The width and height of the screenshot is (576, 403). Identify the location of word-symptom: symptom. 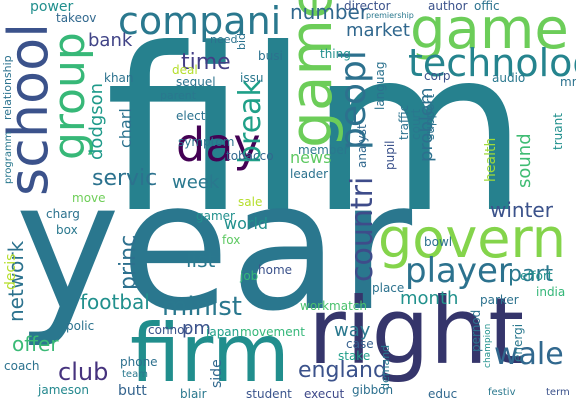
(206, 142).